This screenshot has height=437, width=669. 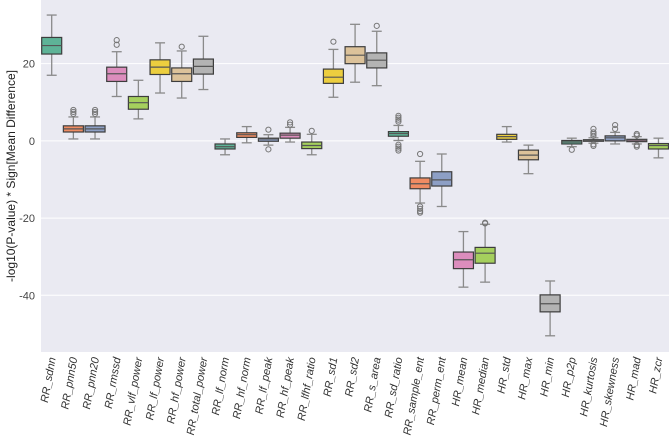 I want to click on x-tick-label: RR_sdnn, so click(x=49, y=379).